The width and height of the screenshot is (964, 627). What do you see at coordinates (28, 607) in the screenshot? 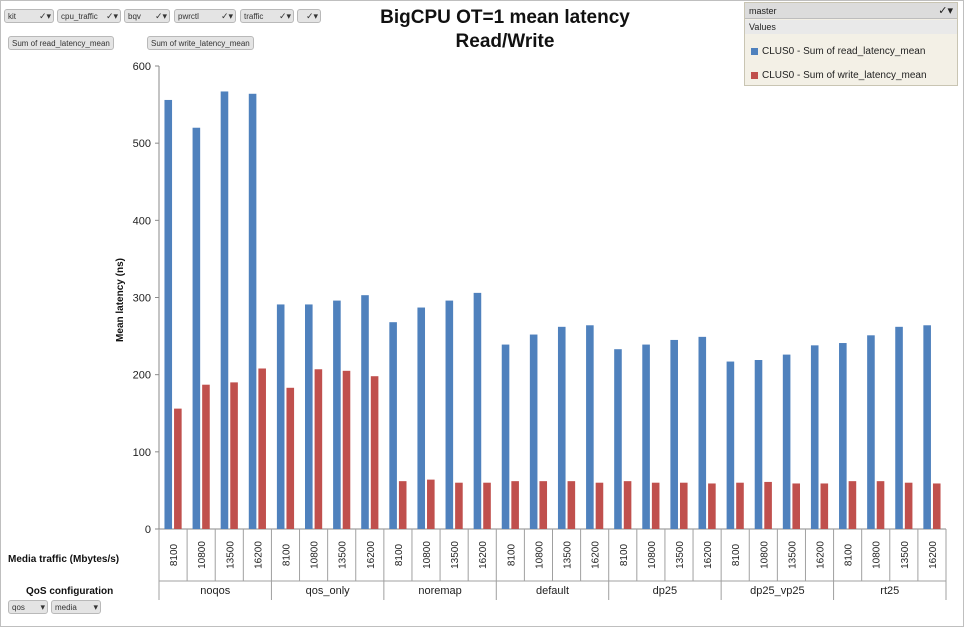
I see `qos-field-button: qos ▾` at bounding box center [28, 607].